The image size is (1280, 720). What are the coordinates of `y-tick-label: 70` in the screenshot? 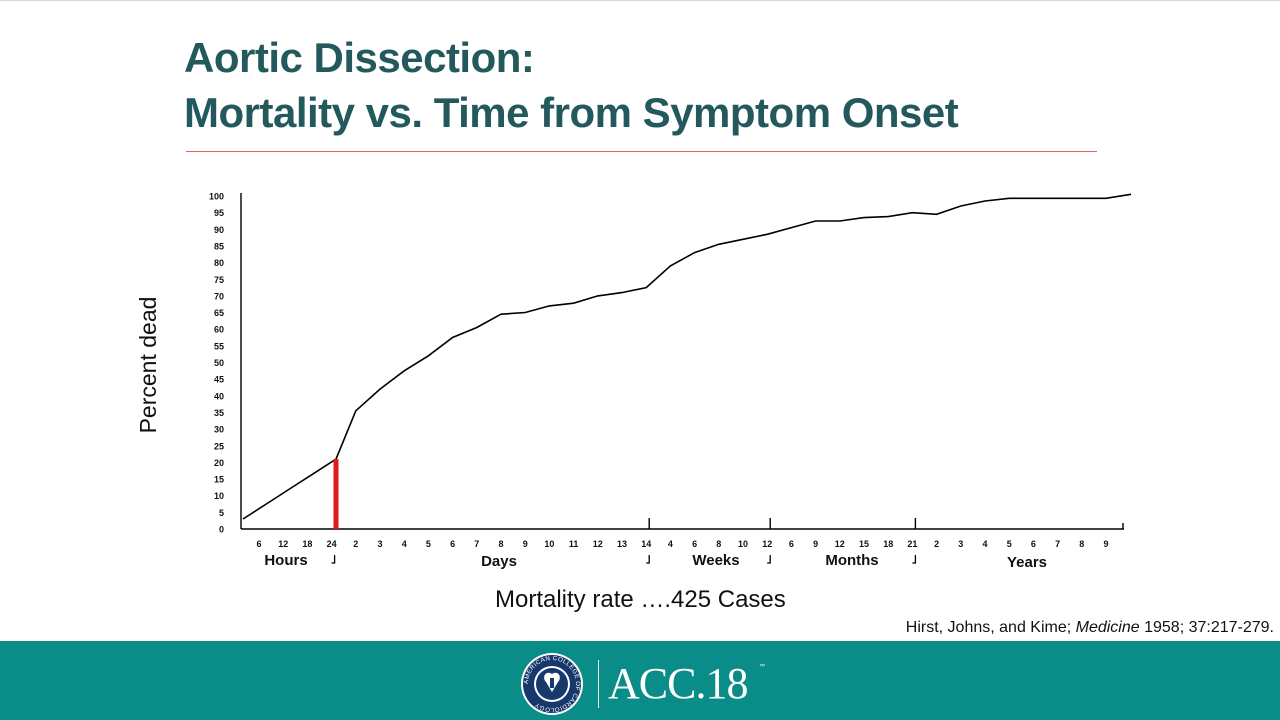 It's located at (219, 296).